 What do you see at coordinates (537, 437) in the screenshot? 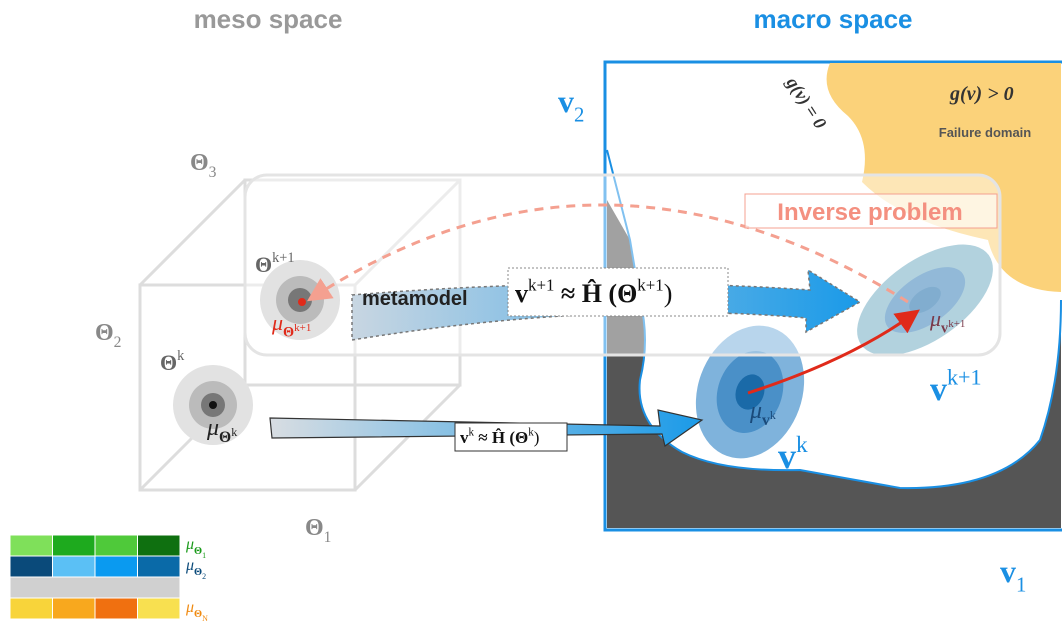
I see `equation-k-part: )` at bounding box center [537, 437].